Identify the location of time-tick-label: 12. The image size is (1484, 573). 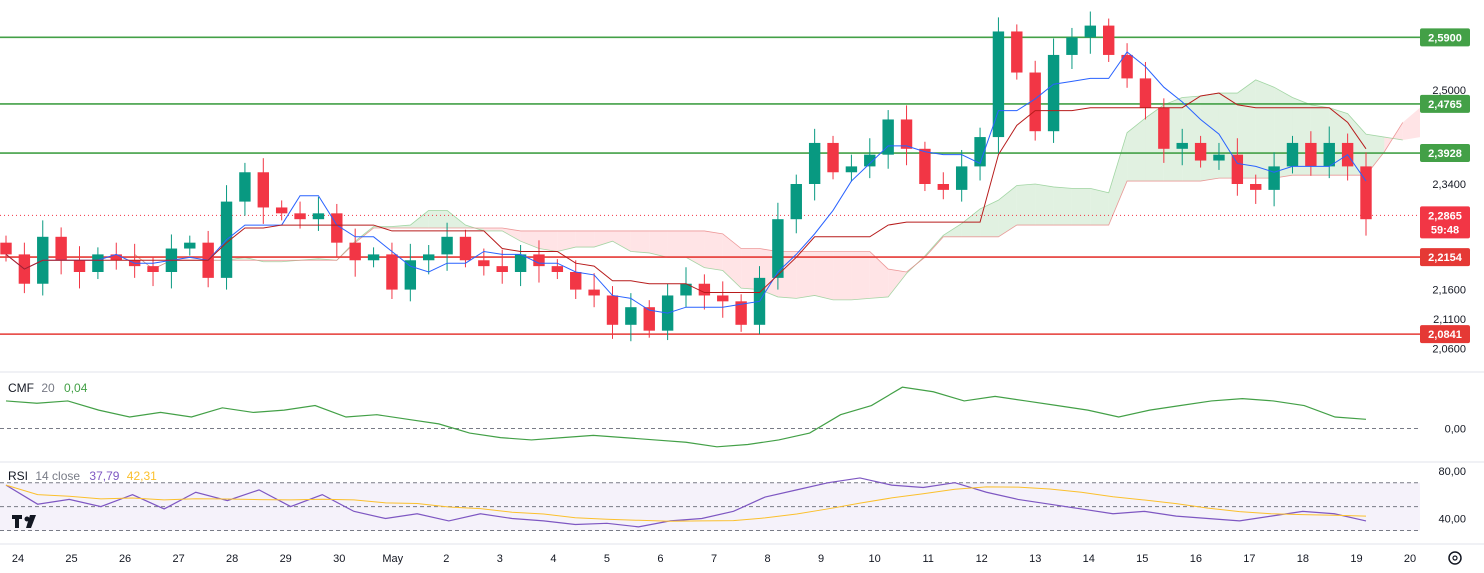
(982, 559).